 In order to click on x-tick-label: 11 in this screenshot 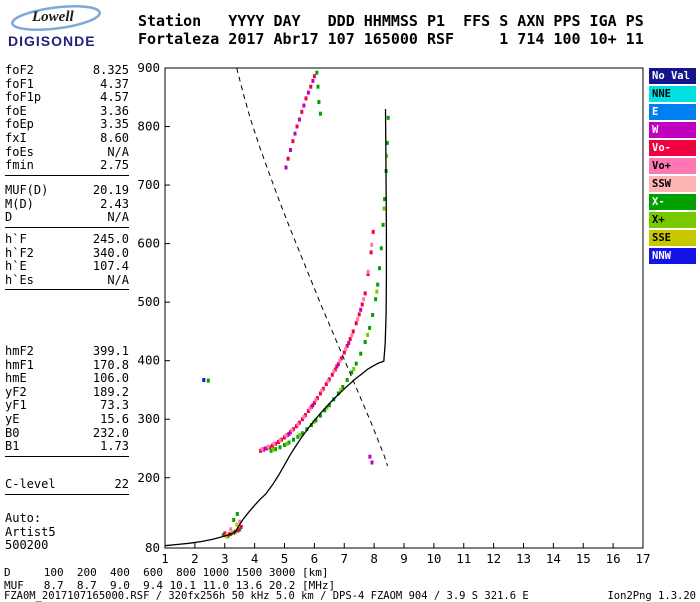, I will do `click(463, 558)`.